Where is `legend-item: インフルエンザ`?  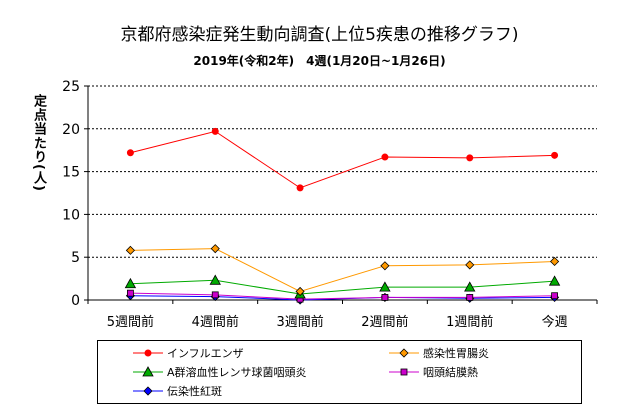 legend-item: インフルエンザ is located at coordinates (188, 353).